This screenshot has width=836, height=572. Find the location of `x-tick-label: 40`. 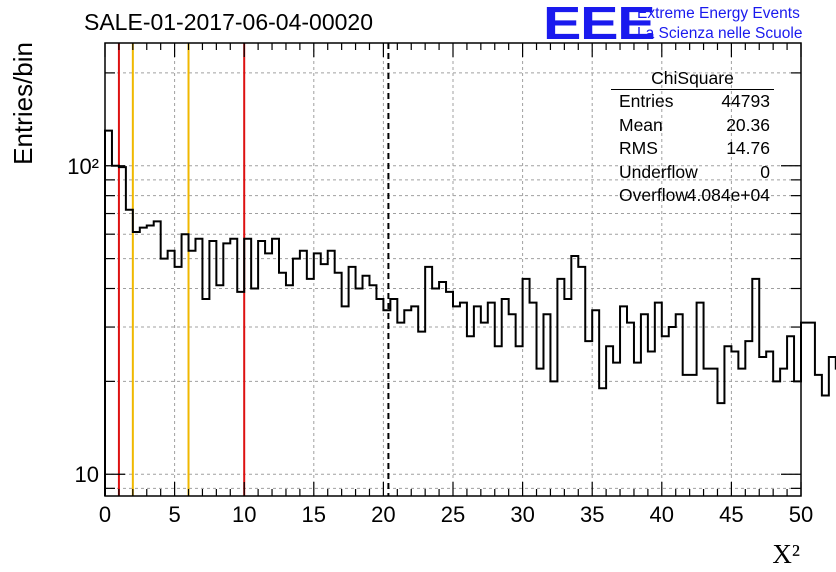

x-tick-label: 40 is located at coordinates (662, 514).